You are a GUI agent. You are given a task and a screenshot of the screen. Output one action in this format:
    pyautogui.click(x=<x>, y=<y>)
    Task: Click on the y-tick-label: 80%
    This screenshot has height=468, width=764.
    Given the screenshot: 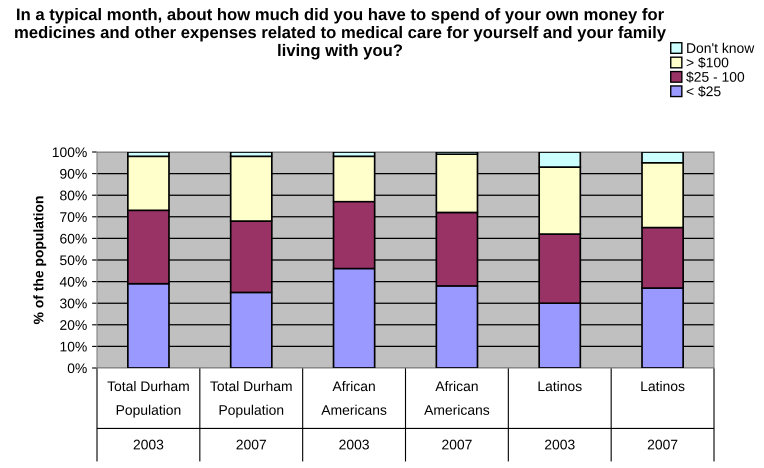 What is the action you would take?
    pyautogui.click(x=73, y=195)
    